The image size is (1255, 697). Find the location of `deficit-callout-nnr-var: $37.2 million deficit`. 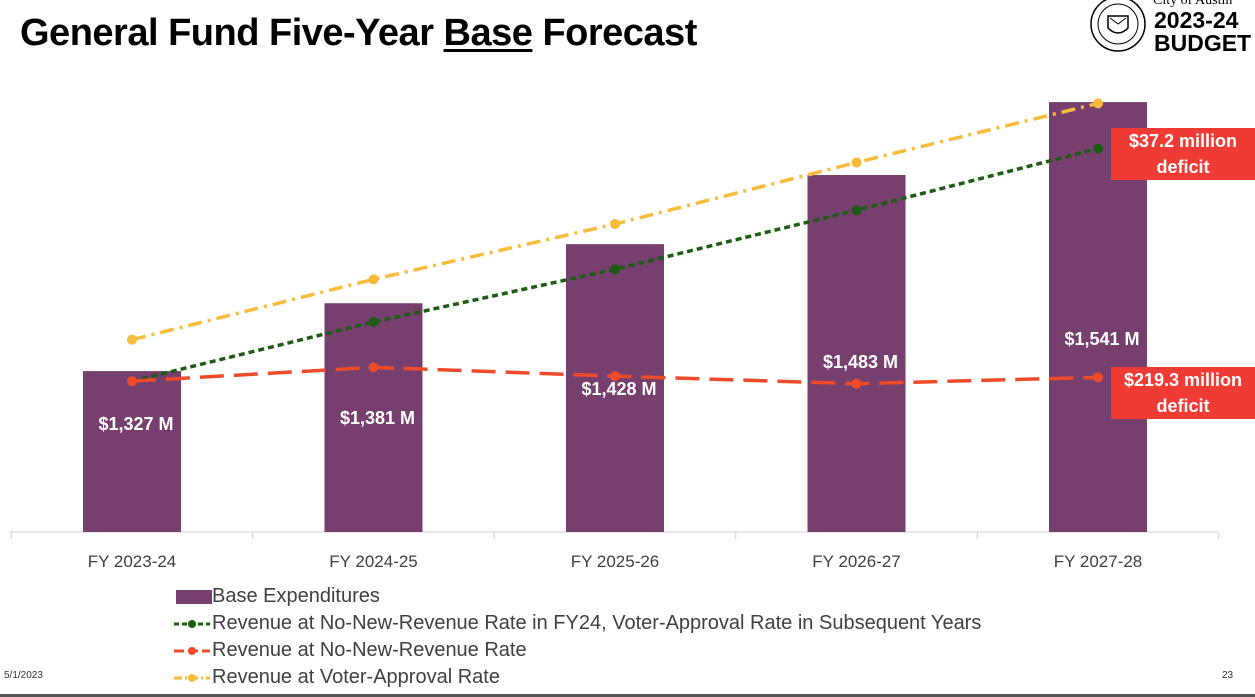

deficit-callout-nnr-var: $37.2 million deficit is located at coordinates (1183, 154).